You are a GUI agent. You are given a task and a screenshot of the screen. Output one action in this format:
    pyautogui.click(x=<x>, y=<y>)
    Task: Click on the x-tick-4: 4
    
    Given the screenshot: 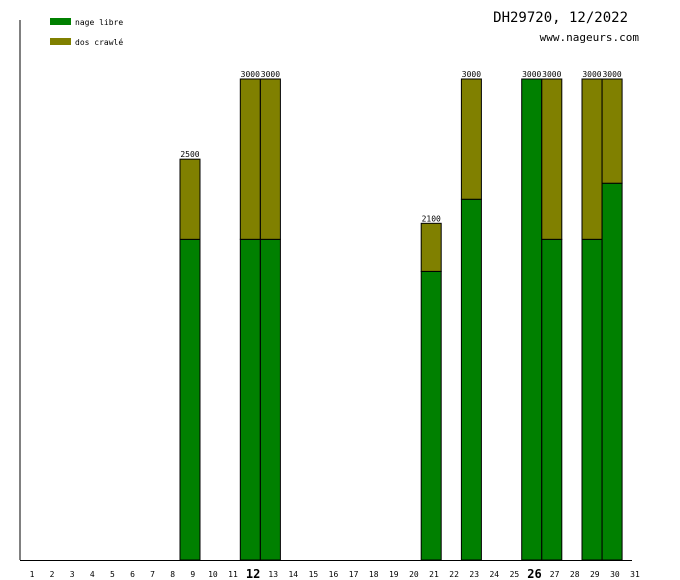 What is the action you would take?
    pyautogui.click(x=92, y=574)
    